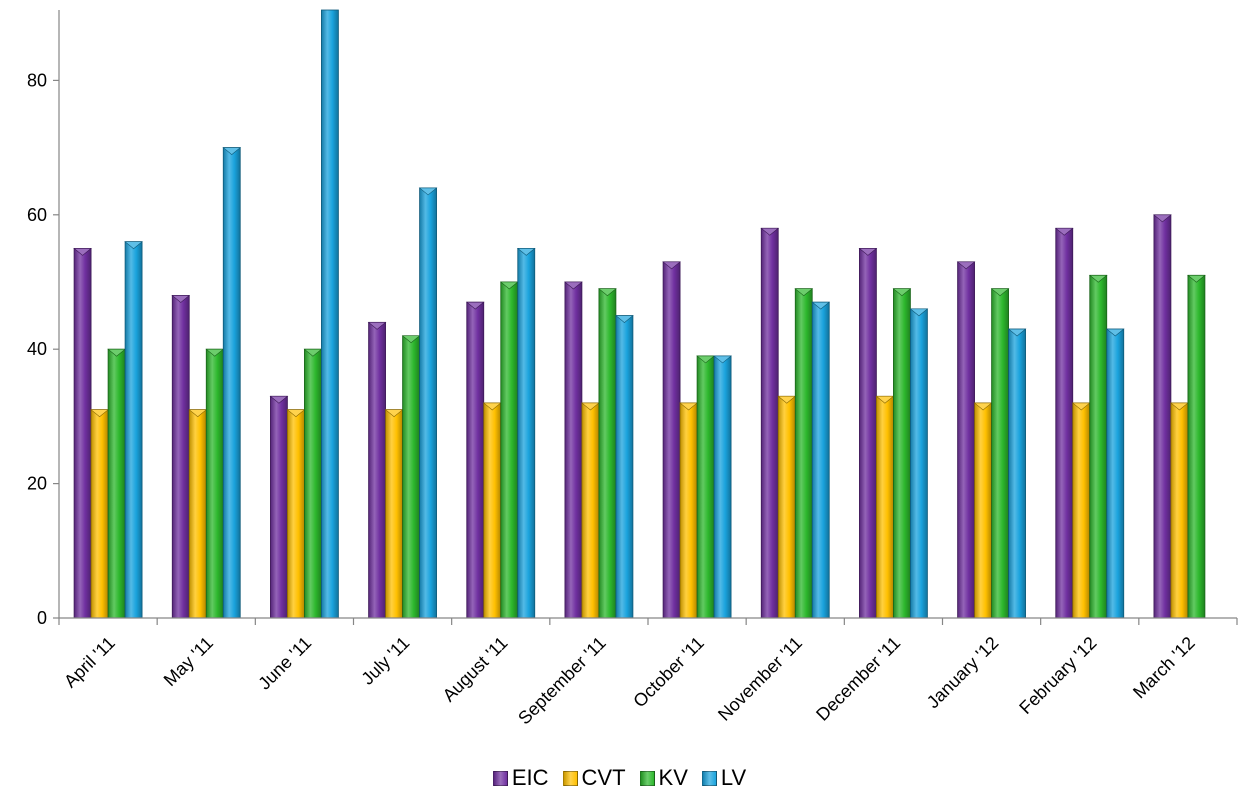 Image resolution: width=1239 pixels, height=796 pixels. What do you see at coordinates (1164, 668) in the screenshot?
I see `x-tick-label: March '12` at bounding box center [1164, 668].